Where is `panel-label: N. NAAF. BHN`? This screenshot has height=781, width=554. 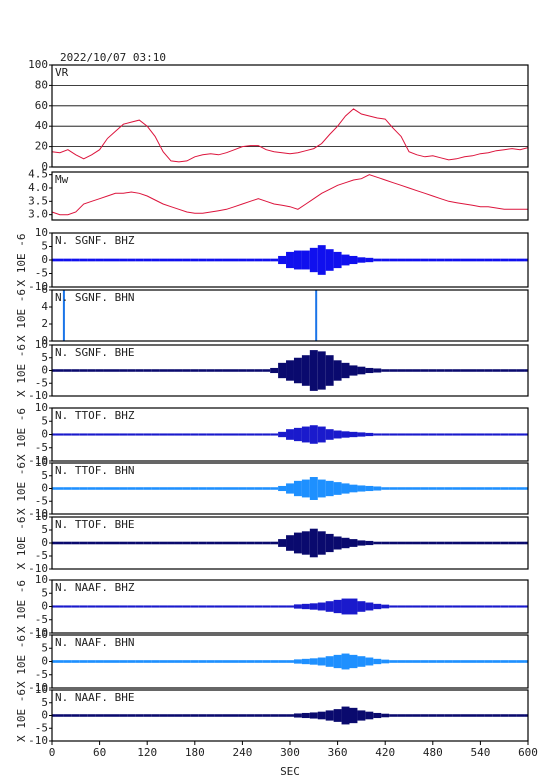 panel-label: N. NAAF. BHN is located at coordinates (94, 642).